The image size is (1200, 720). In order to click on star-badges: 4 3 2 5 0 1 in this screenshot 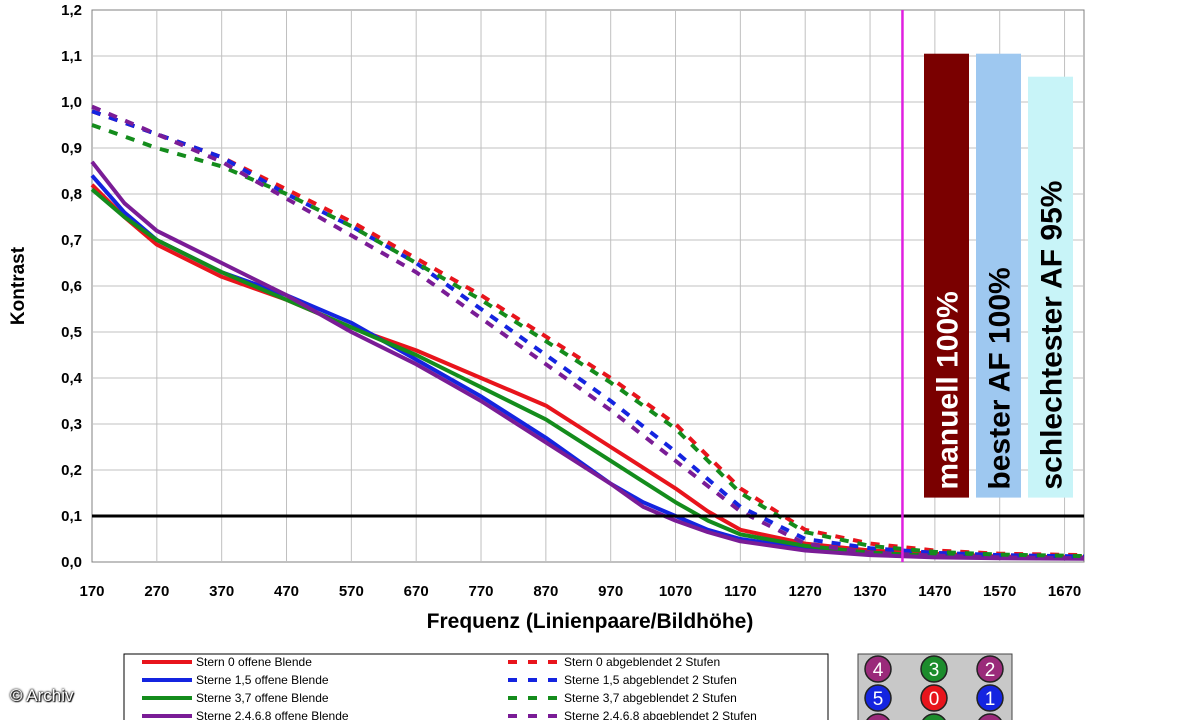, I will do `click(935, 686)`.